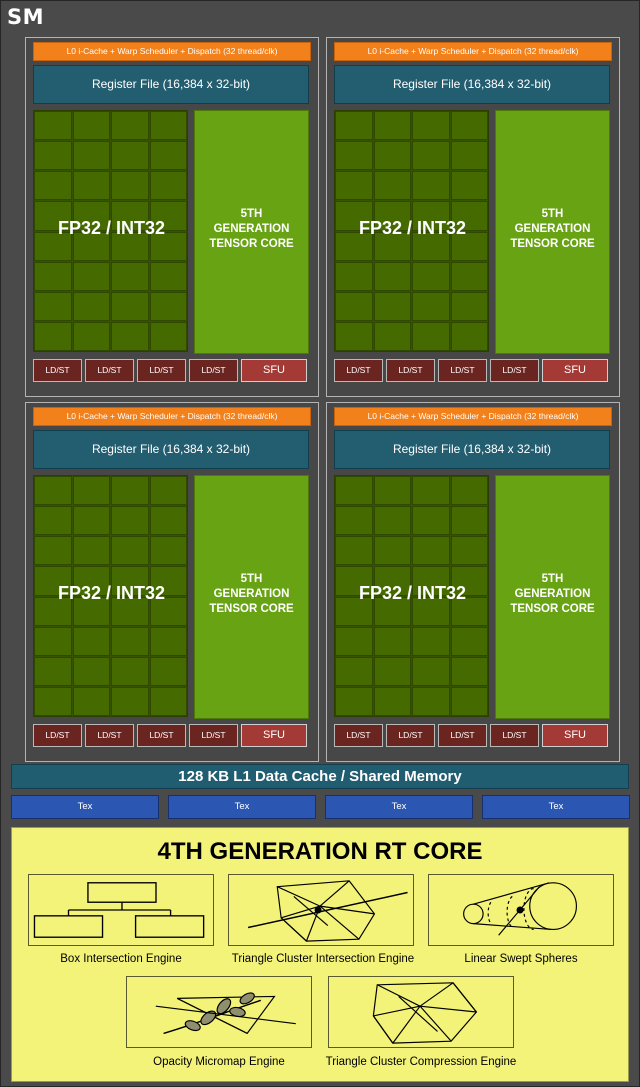  Describe the element at coordinates (171, 449) in the screenshot. I see `register-file: Register File (16,384 x 32-bit)` at that location.